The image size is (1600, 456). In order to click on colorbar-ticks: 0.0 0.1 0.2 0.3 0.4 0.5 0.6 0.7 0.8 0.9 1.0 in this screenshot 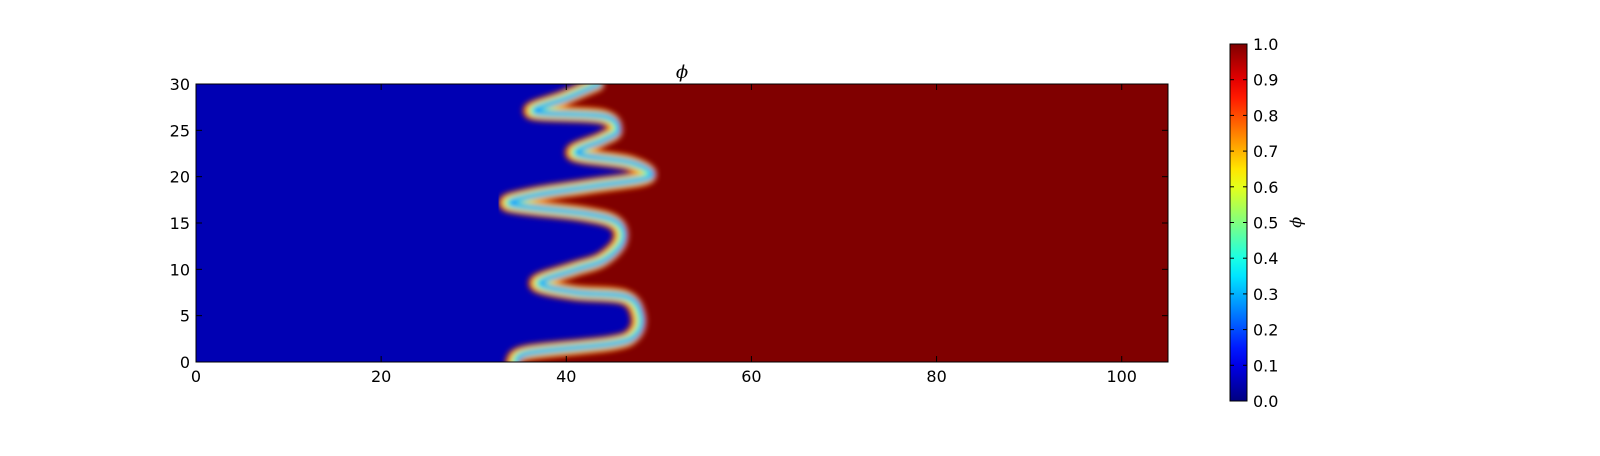, I will do `click(1254, 223)`.